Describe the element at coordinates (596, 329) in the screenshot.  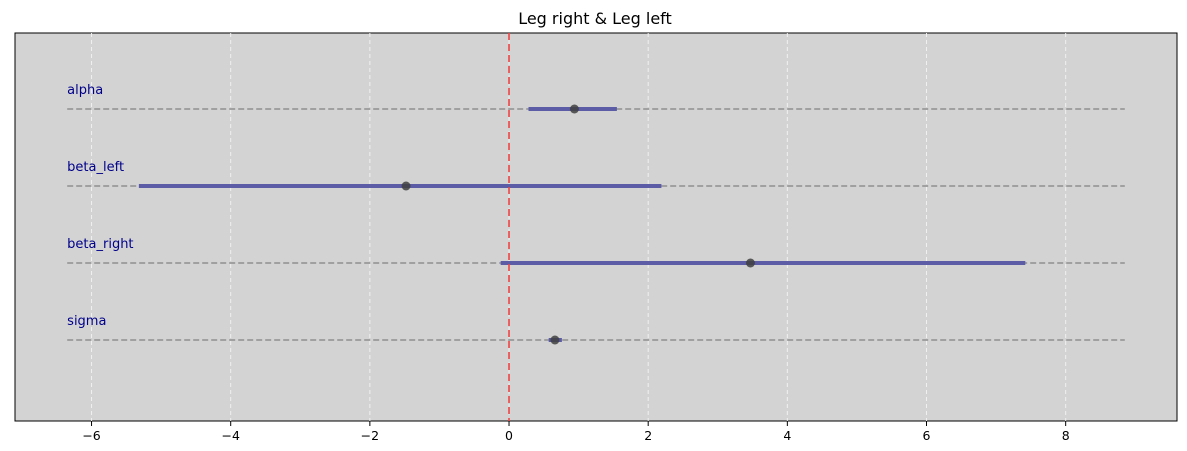
I see `parameter-row: sigma` at that location.